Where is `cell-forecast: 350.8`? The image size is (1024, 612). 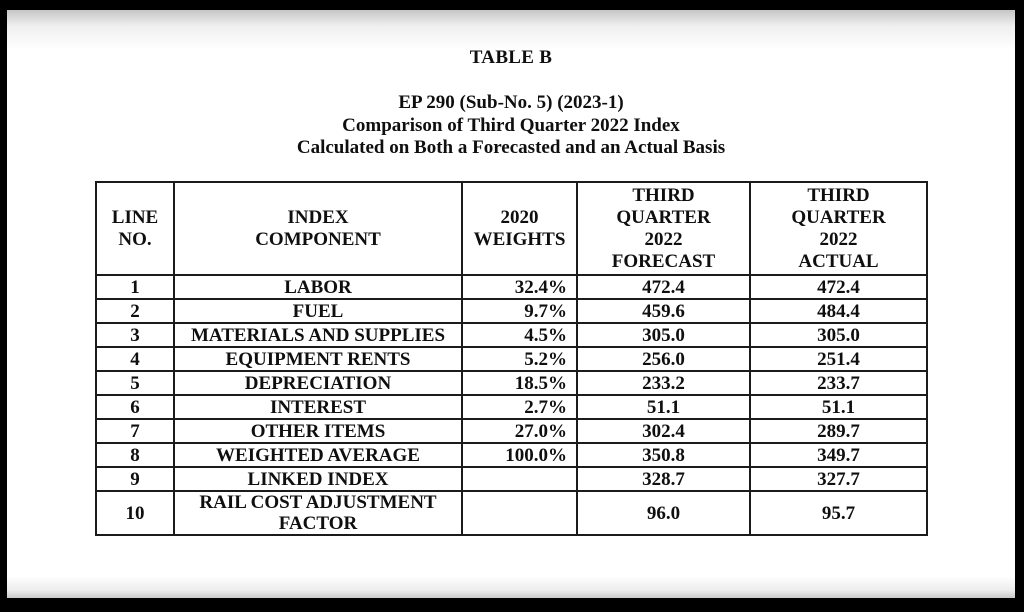
cell-forecast: 350.8 is located at coordinates (663, 455).